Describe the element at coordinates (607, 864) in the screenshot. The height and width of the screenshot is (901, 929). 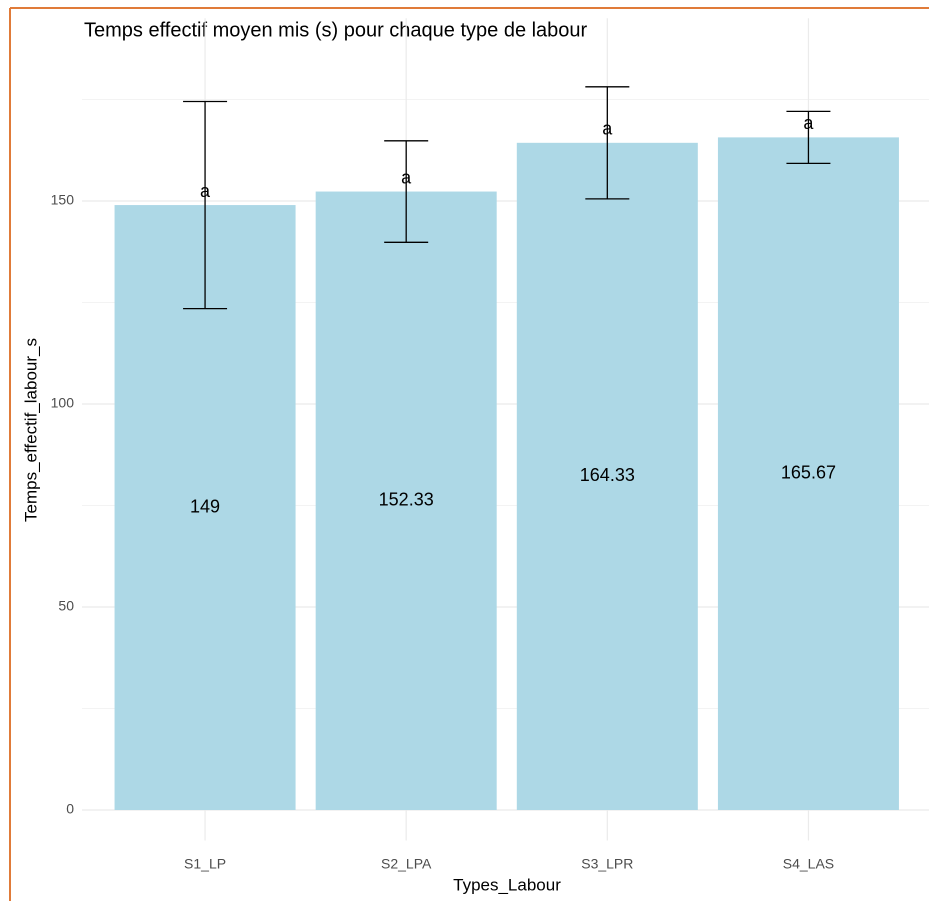
I see `x-tick-label: S3_LPR` at that location.